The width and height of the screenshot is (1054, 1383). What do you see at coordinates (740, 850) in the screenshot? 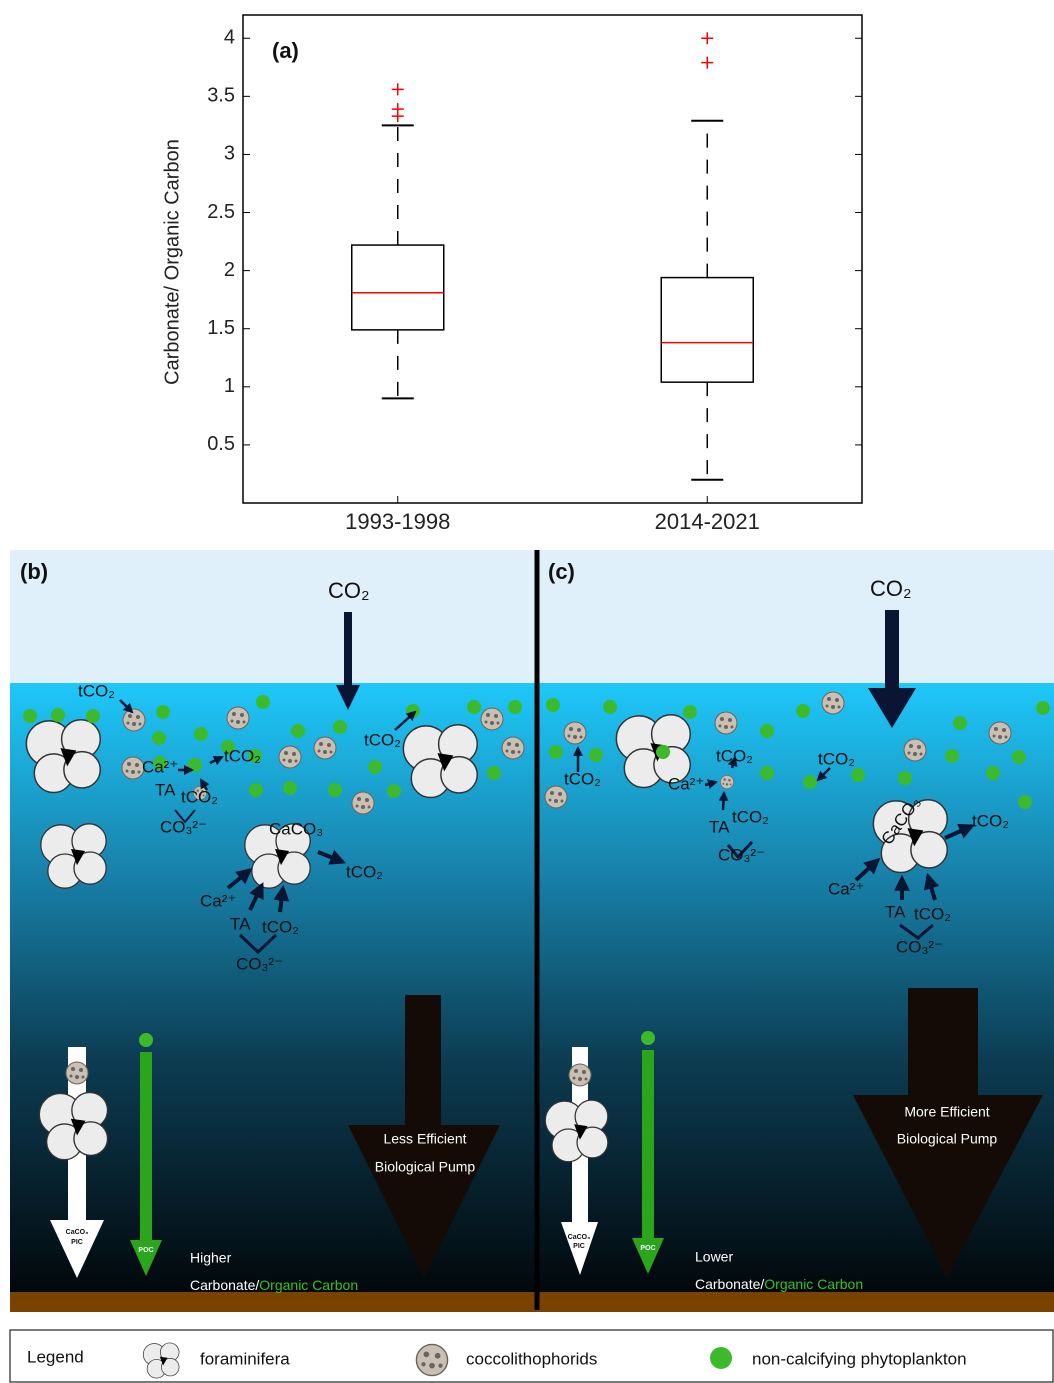
I see `bracket` at bounding box center [740, 850].